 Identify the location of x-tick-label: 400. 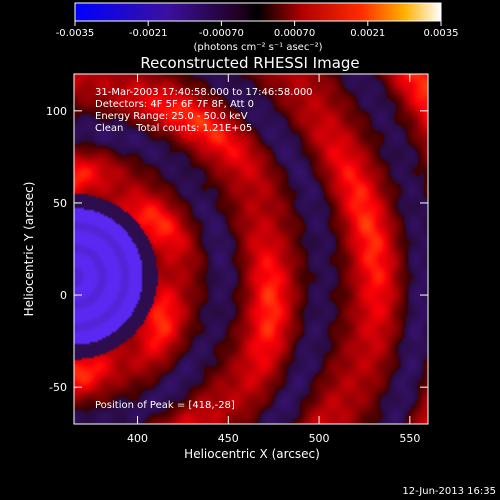
(137, 438).